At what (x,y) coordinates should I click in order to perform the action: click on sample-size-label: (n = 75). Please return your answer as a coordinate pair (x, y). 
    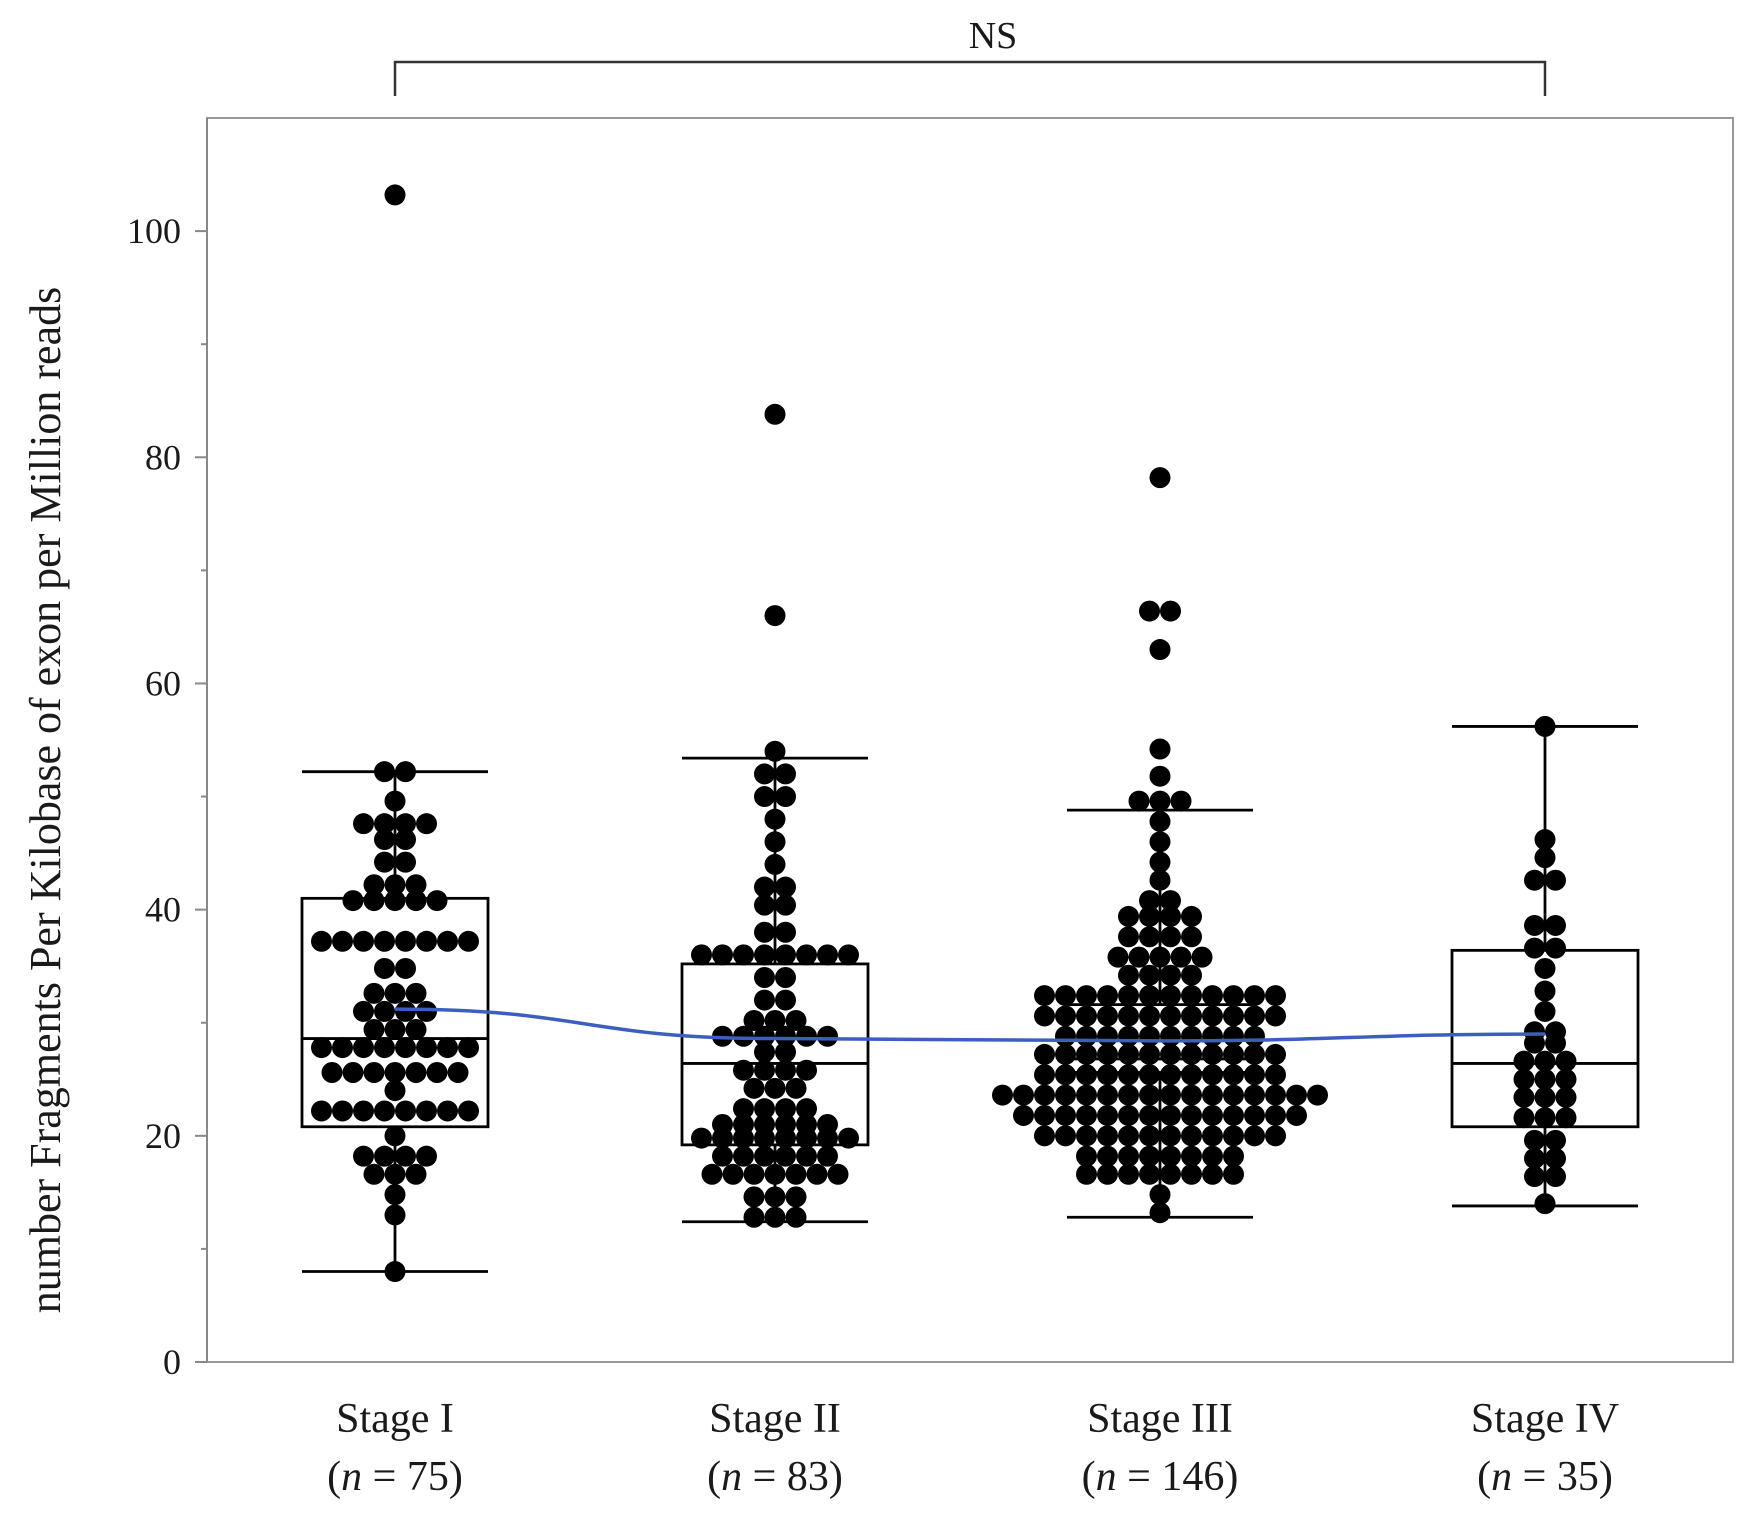
    Looking at the image, I should click on (395, 1477).